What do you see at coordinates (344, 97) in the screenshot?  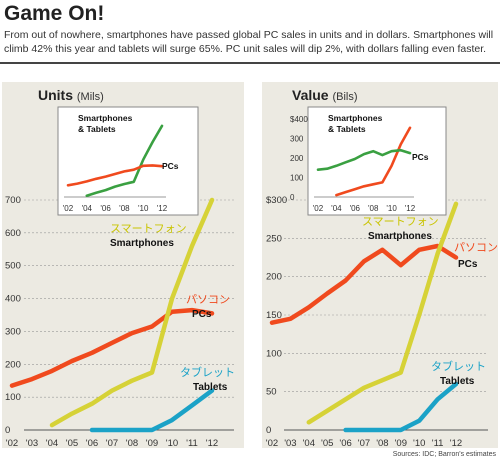 I see `chart-unit: (Bils)` at bounding box center [344, 97].